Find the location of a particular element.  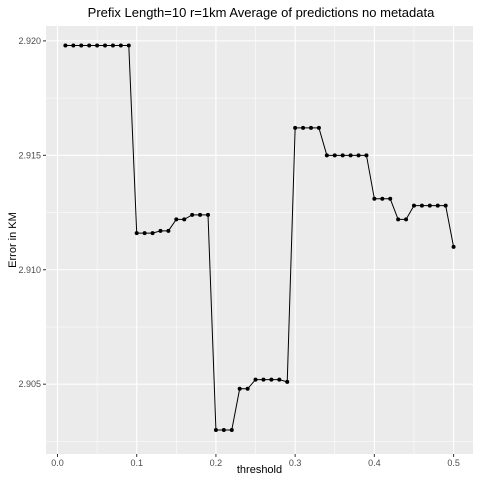

y-axis-title: Error in KM is located at coordinates (13, 240).